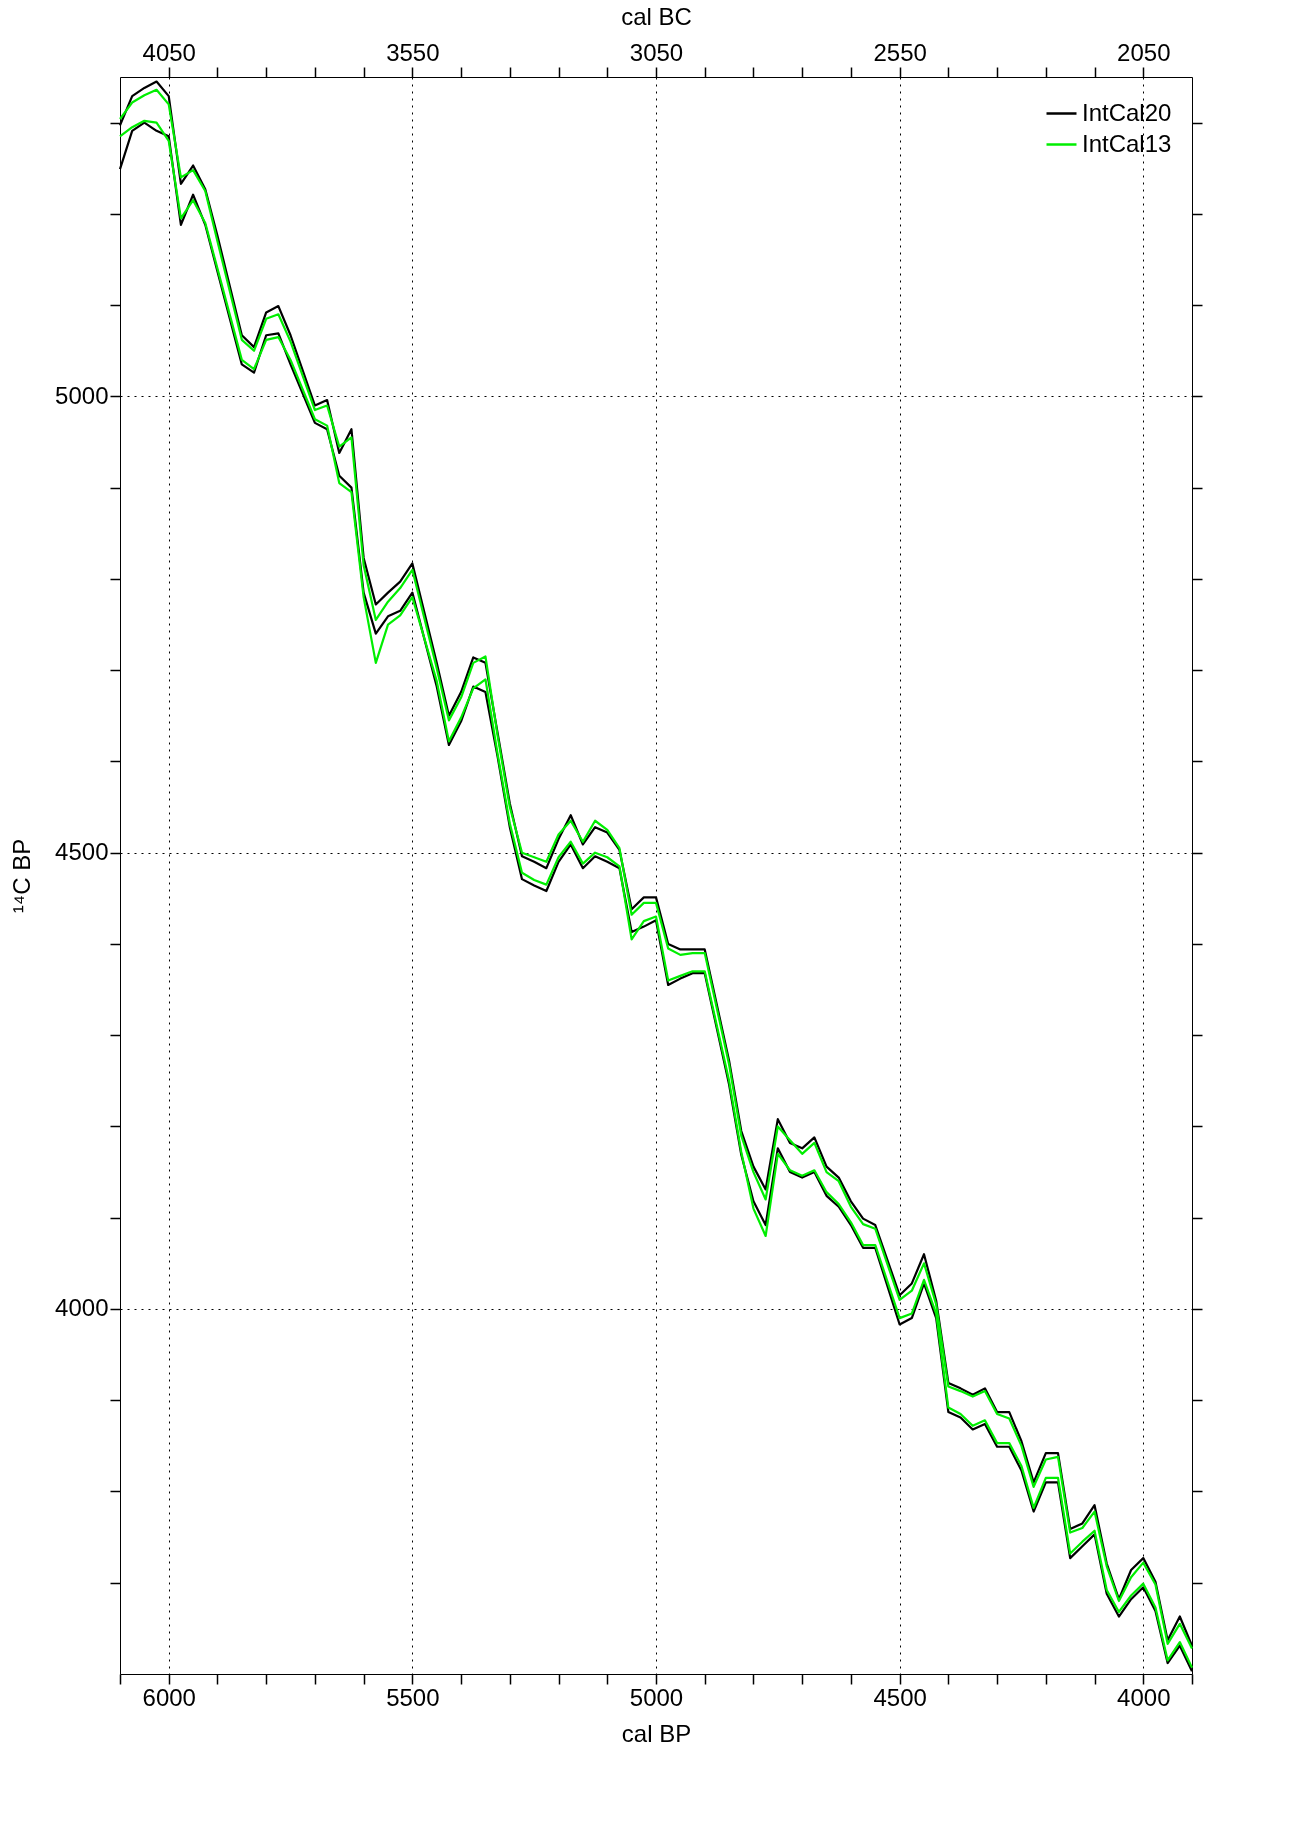 Image resolution: width=1290 pixels, height=1840 pixels. What do you see at coordinates (900, 1697) in the screenshot?
I see `x-tick-label: 4500` at bounding box center [900, 1697].